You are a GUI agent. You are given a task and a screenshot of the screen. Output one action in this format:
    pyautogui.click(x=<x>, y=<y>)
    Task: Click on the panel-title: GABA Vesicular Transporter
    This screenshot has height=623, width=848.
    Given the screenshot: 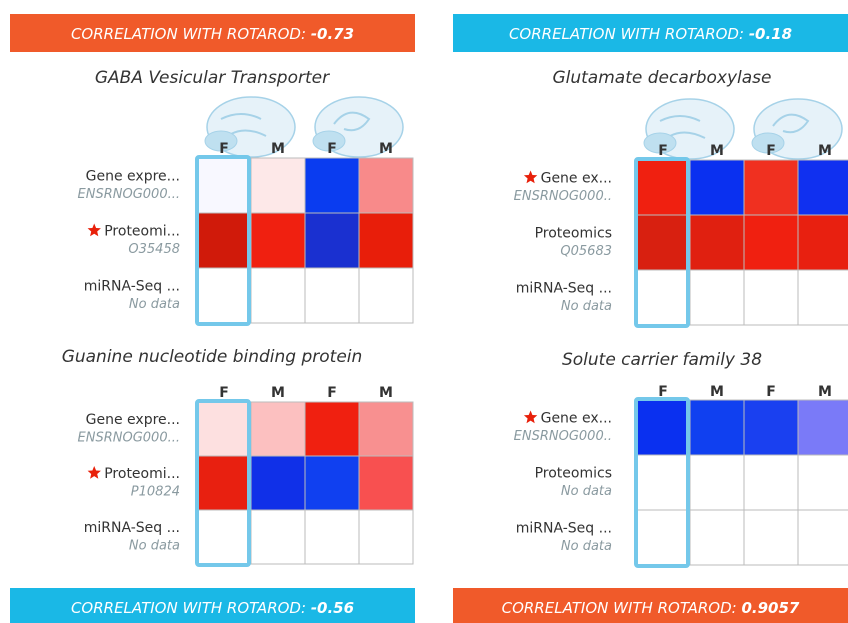 What is the action you would take?
    pyautogui.click(x=212, y=78)
    